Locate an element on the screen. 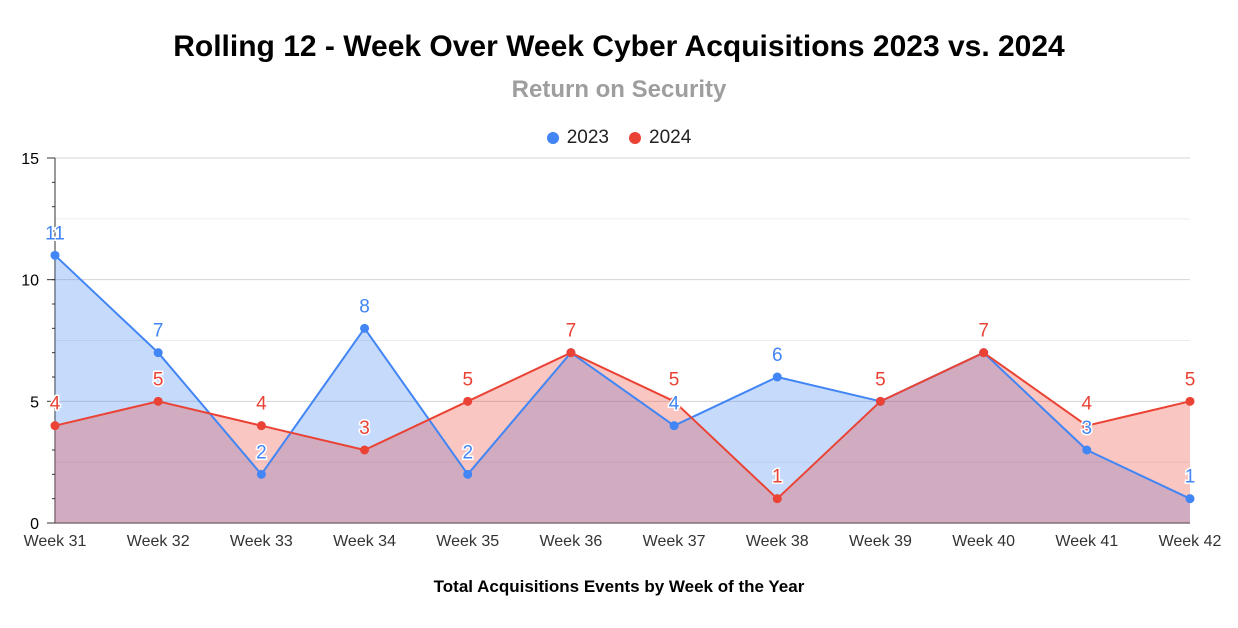 This screenshot has height=628, width=1238. x-tick-label: Week 32 is located at coordinates (158, 541).